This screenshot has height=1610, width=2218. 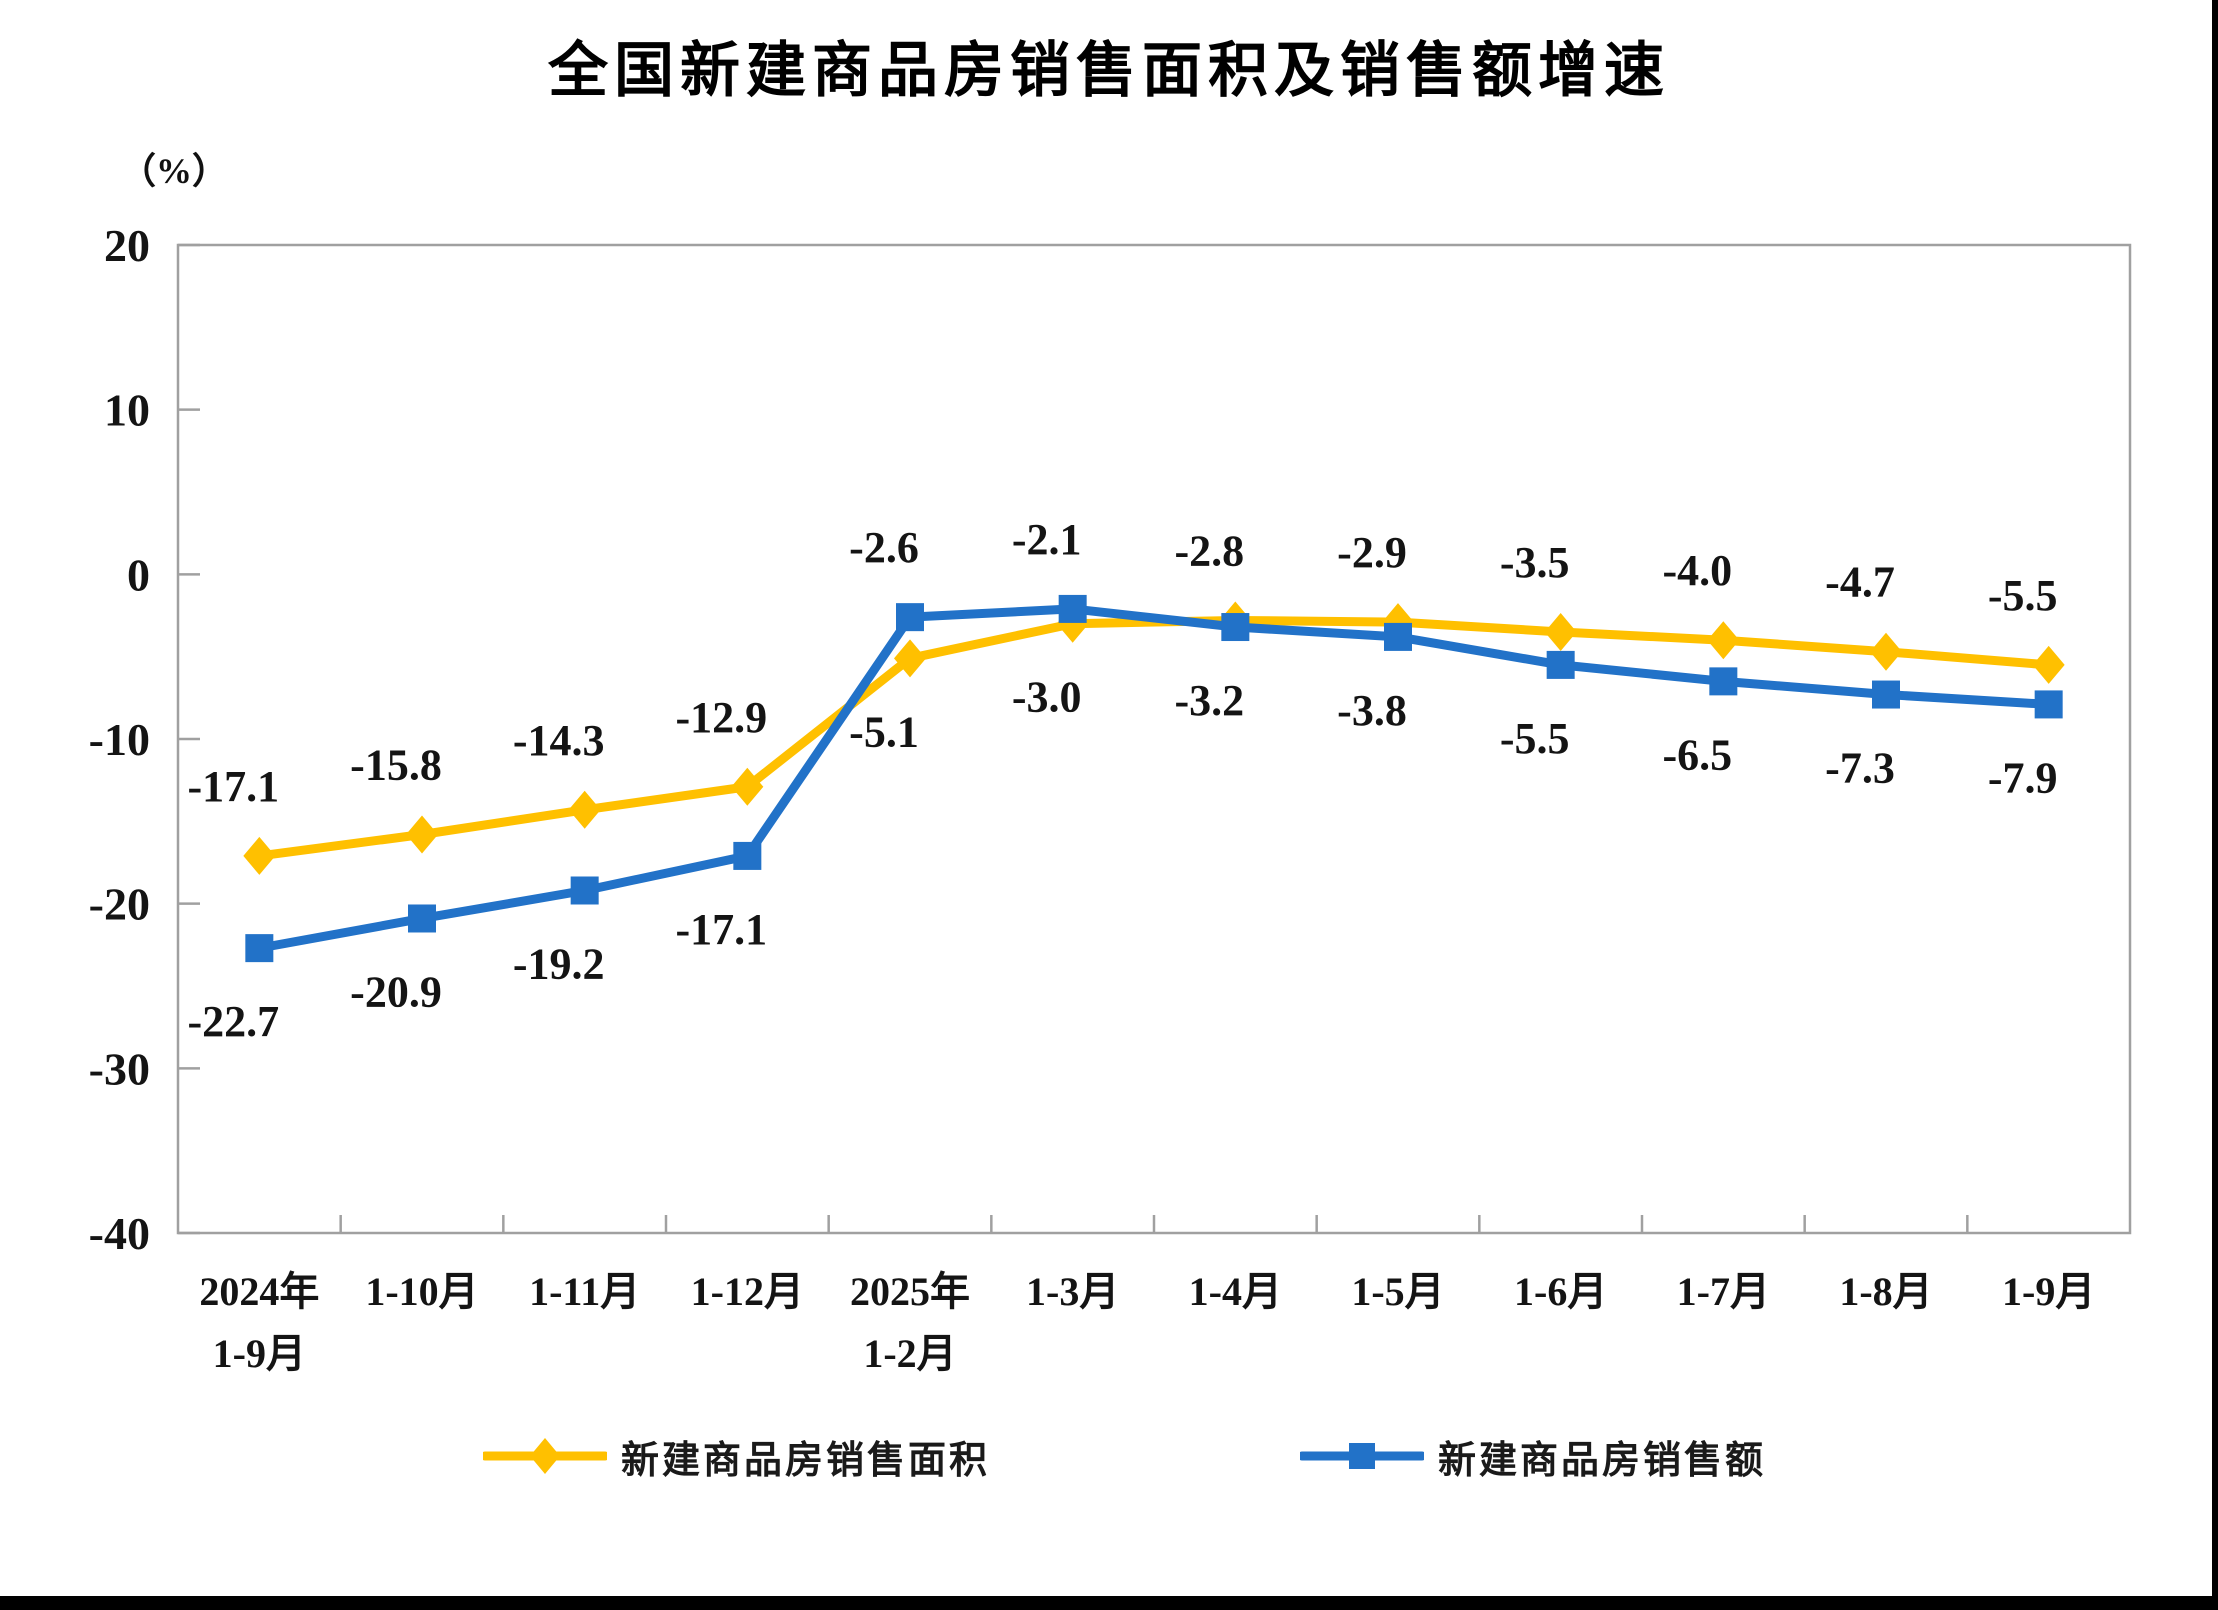 What do you see at coordinates (119, 904) in the screenshot?
I see `y-axis-tick-label: -20` at bounding box center [119, 904].